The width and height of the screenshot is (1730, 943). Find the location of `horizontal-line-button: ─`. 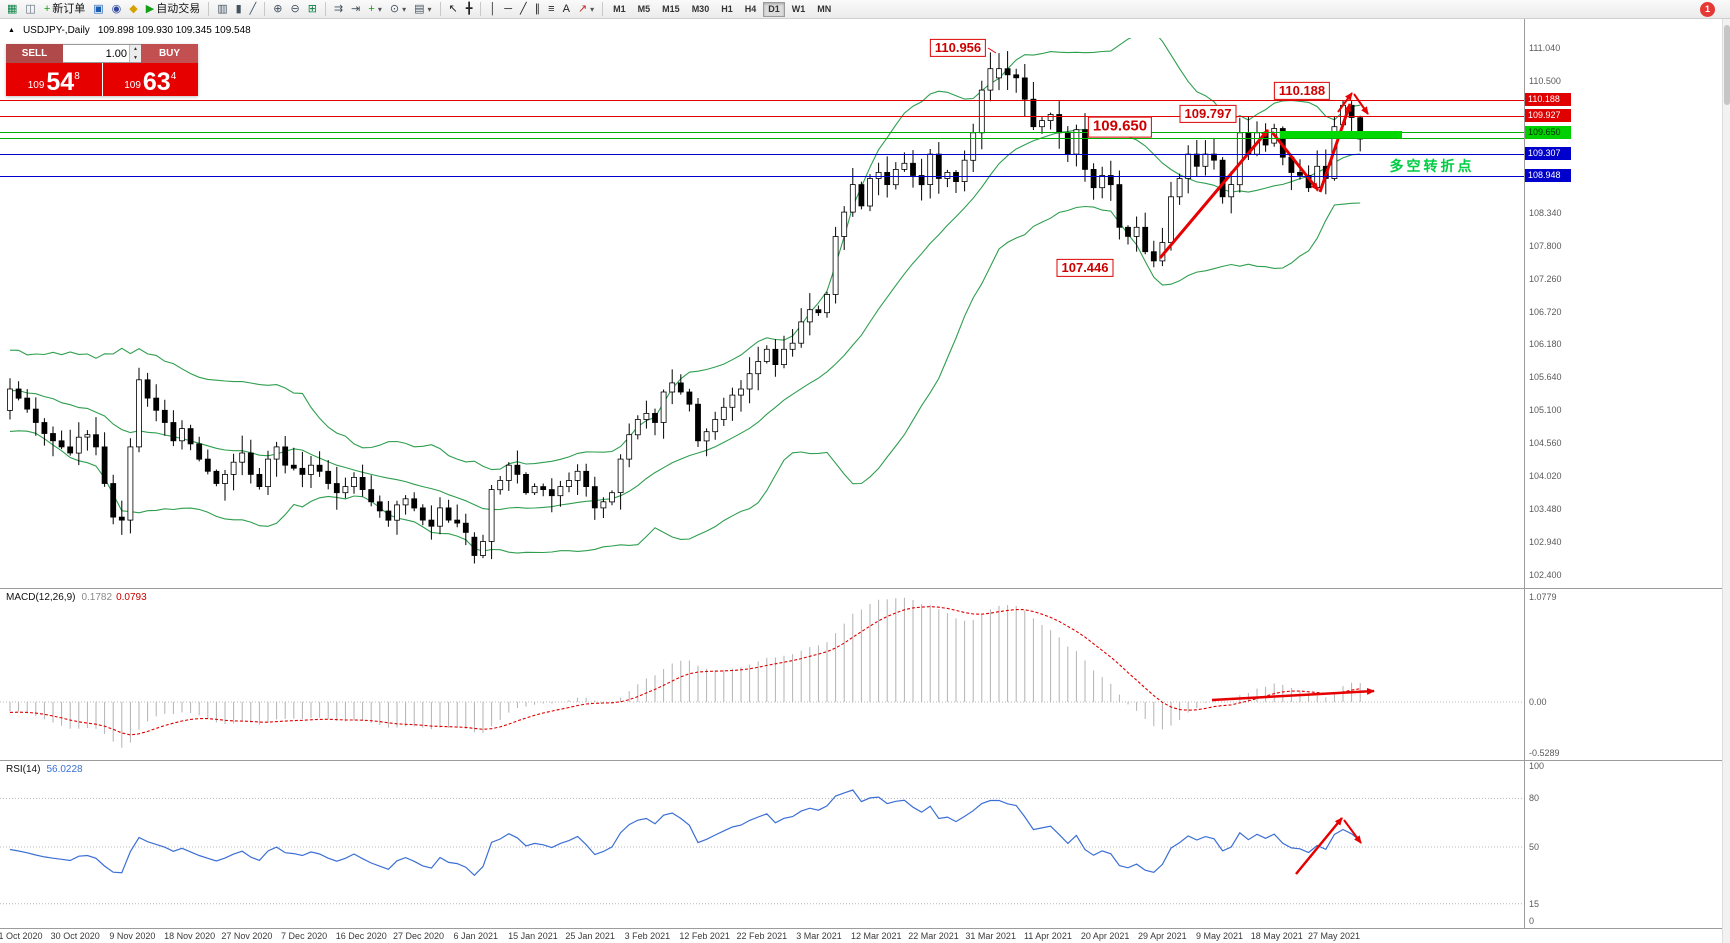

horizontal-line-button: ─ is located at coordinates (508, 9).